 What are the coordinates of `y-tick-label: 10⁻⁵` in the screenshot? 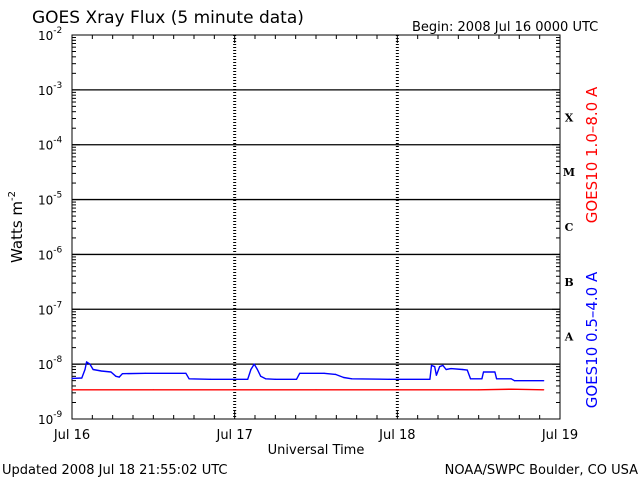 It's located at (50, 199).